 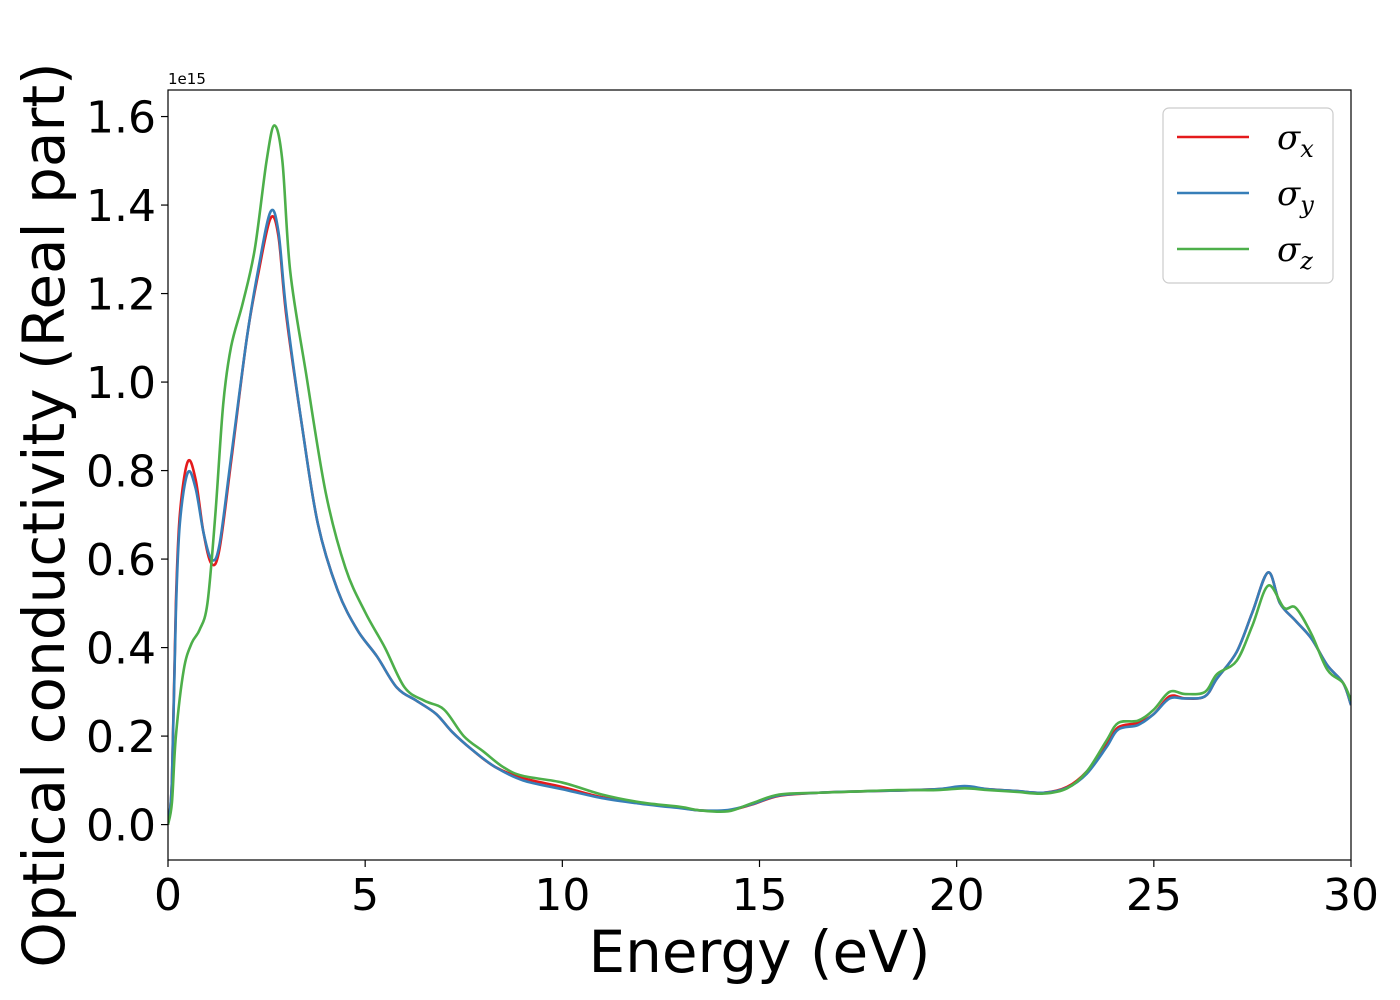 I want to click on x-tick-label: 10, so click(x=562, y=895).